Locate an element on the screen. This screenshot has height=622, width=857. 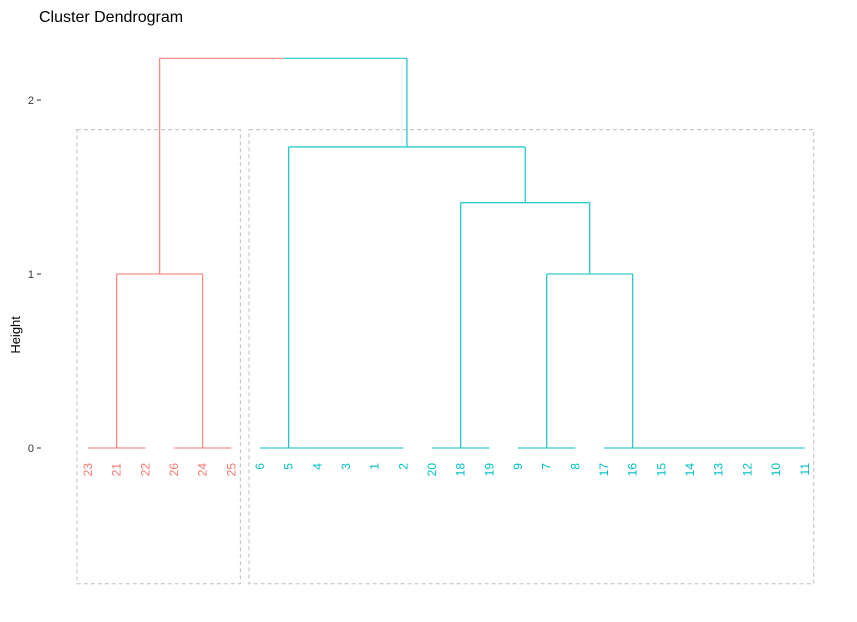
y-tick-label: 2 is located at coordinates (31, 101).